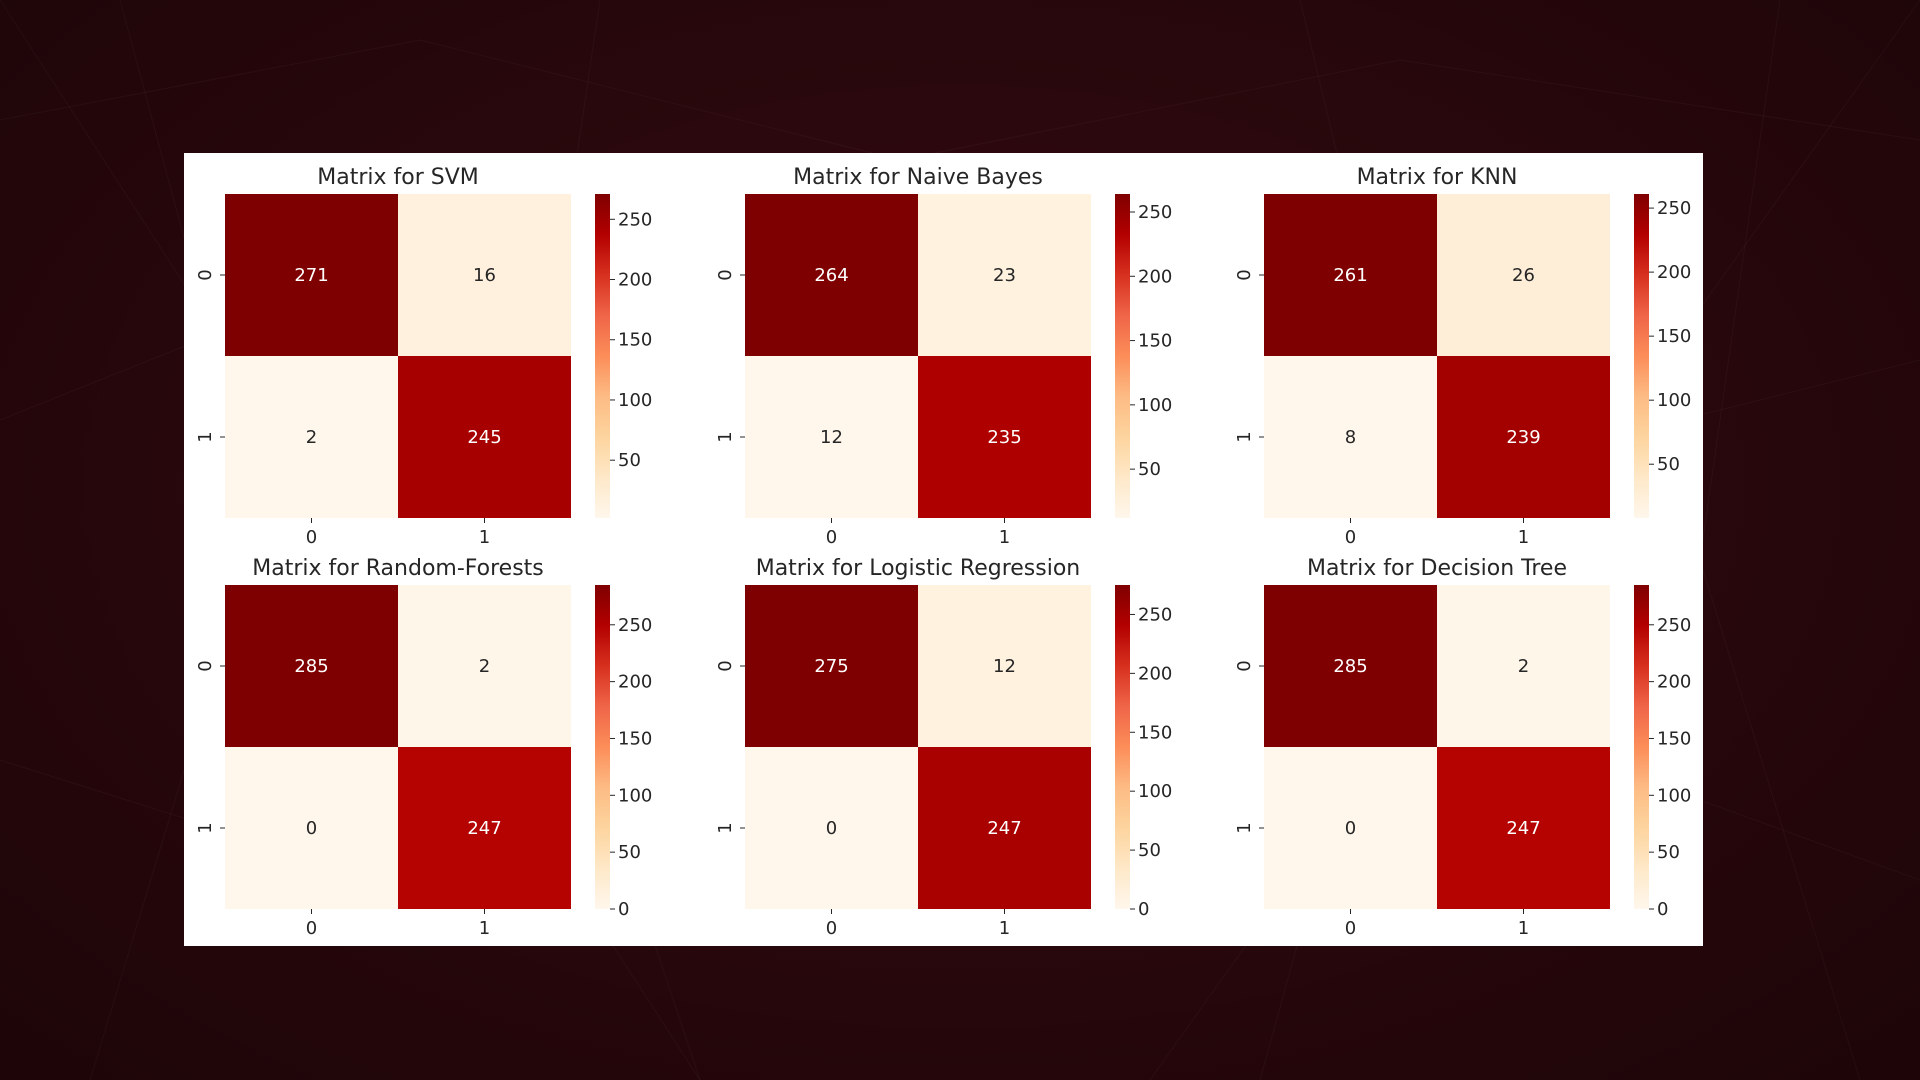  I want to click on cell-value-label: 8, so click(1350, 437).